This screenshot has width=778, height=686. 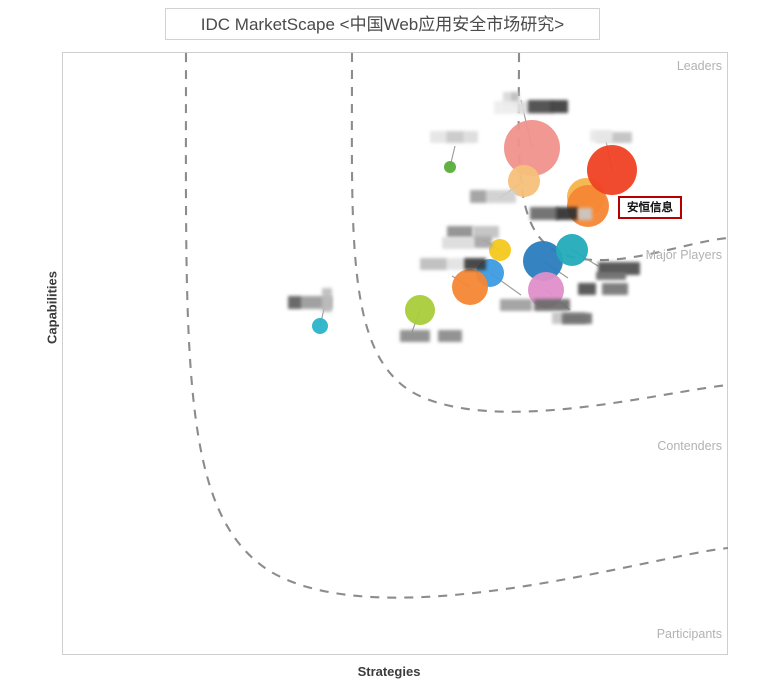 What do you see at coordinates (382, 24) in the screenshot?
I see `page-title: IDC MarketScape <中国Web应用安全市场研究>` at bounding box center [382, 24].